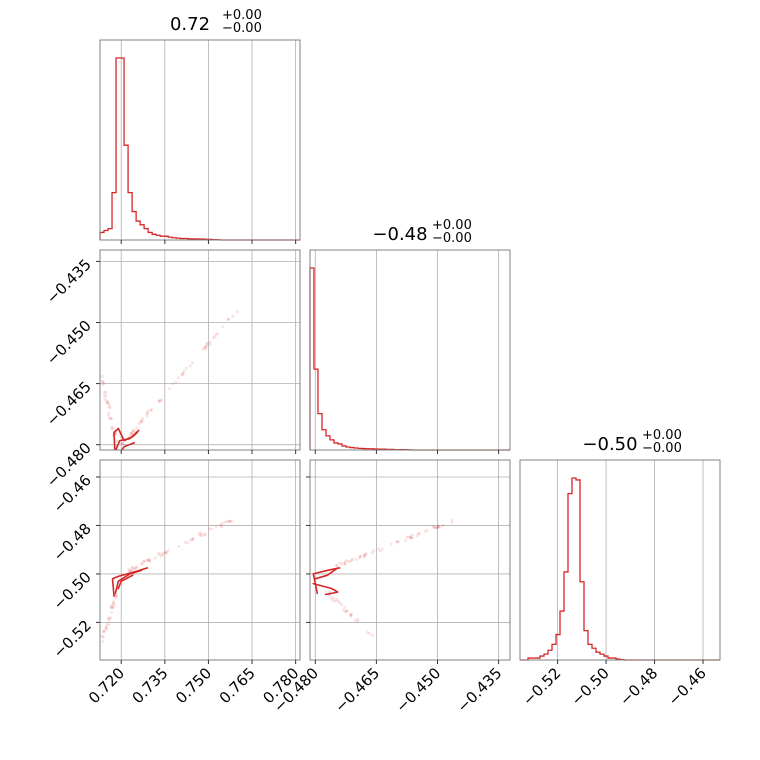  I want to click on y-tick-label: −0.465, so click(69, 404).